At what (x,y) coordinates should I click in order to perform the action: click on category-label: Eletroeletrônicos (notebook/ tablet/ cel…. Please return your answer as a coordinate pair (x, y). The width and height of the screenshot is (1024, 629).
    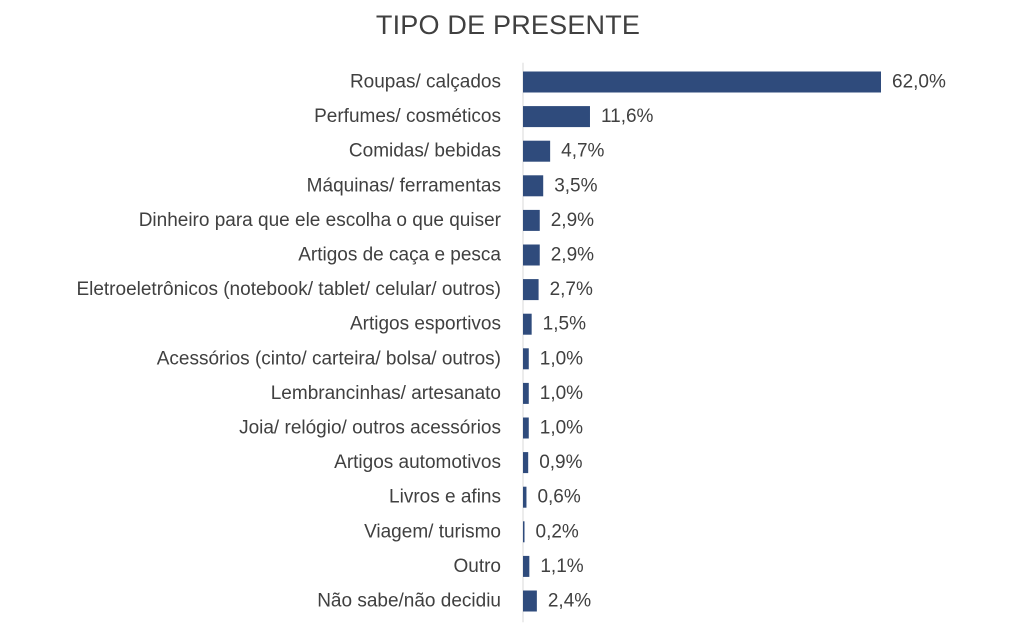
    Looking at the image, I should click on (288, 289).